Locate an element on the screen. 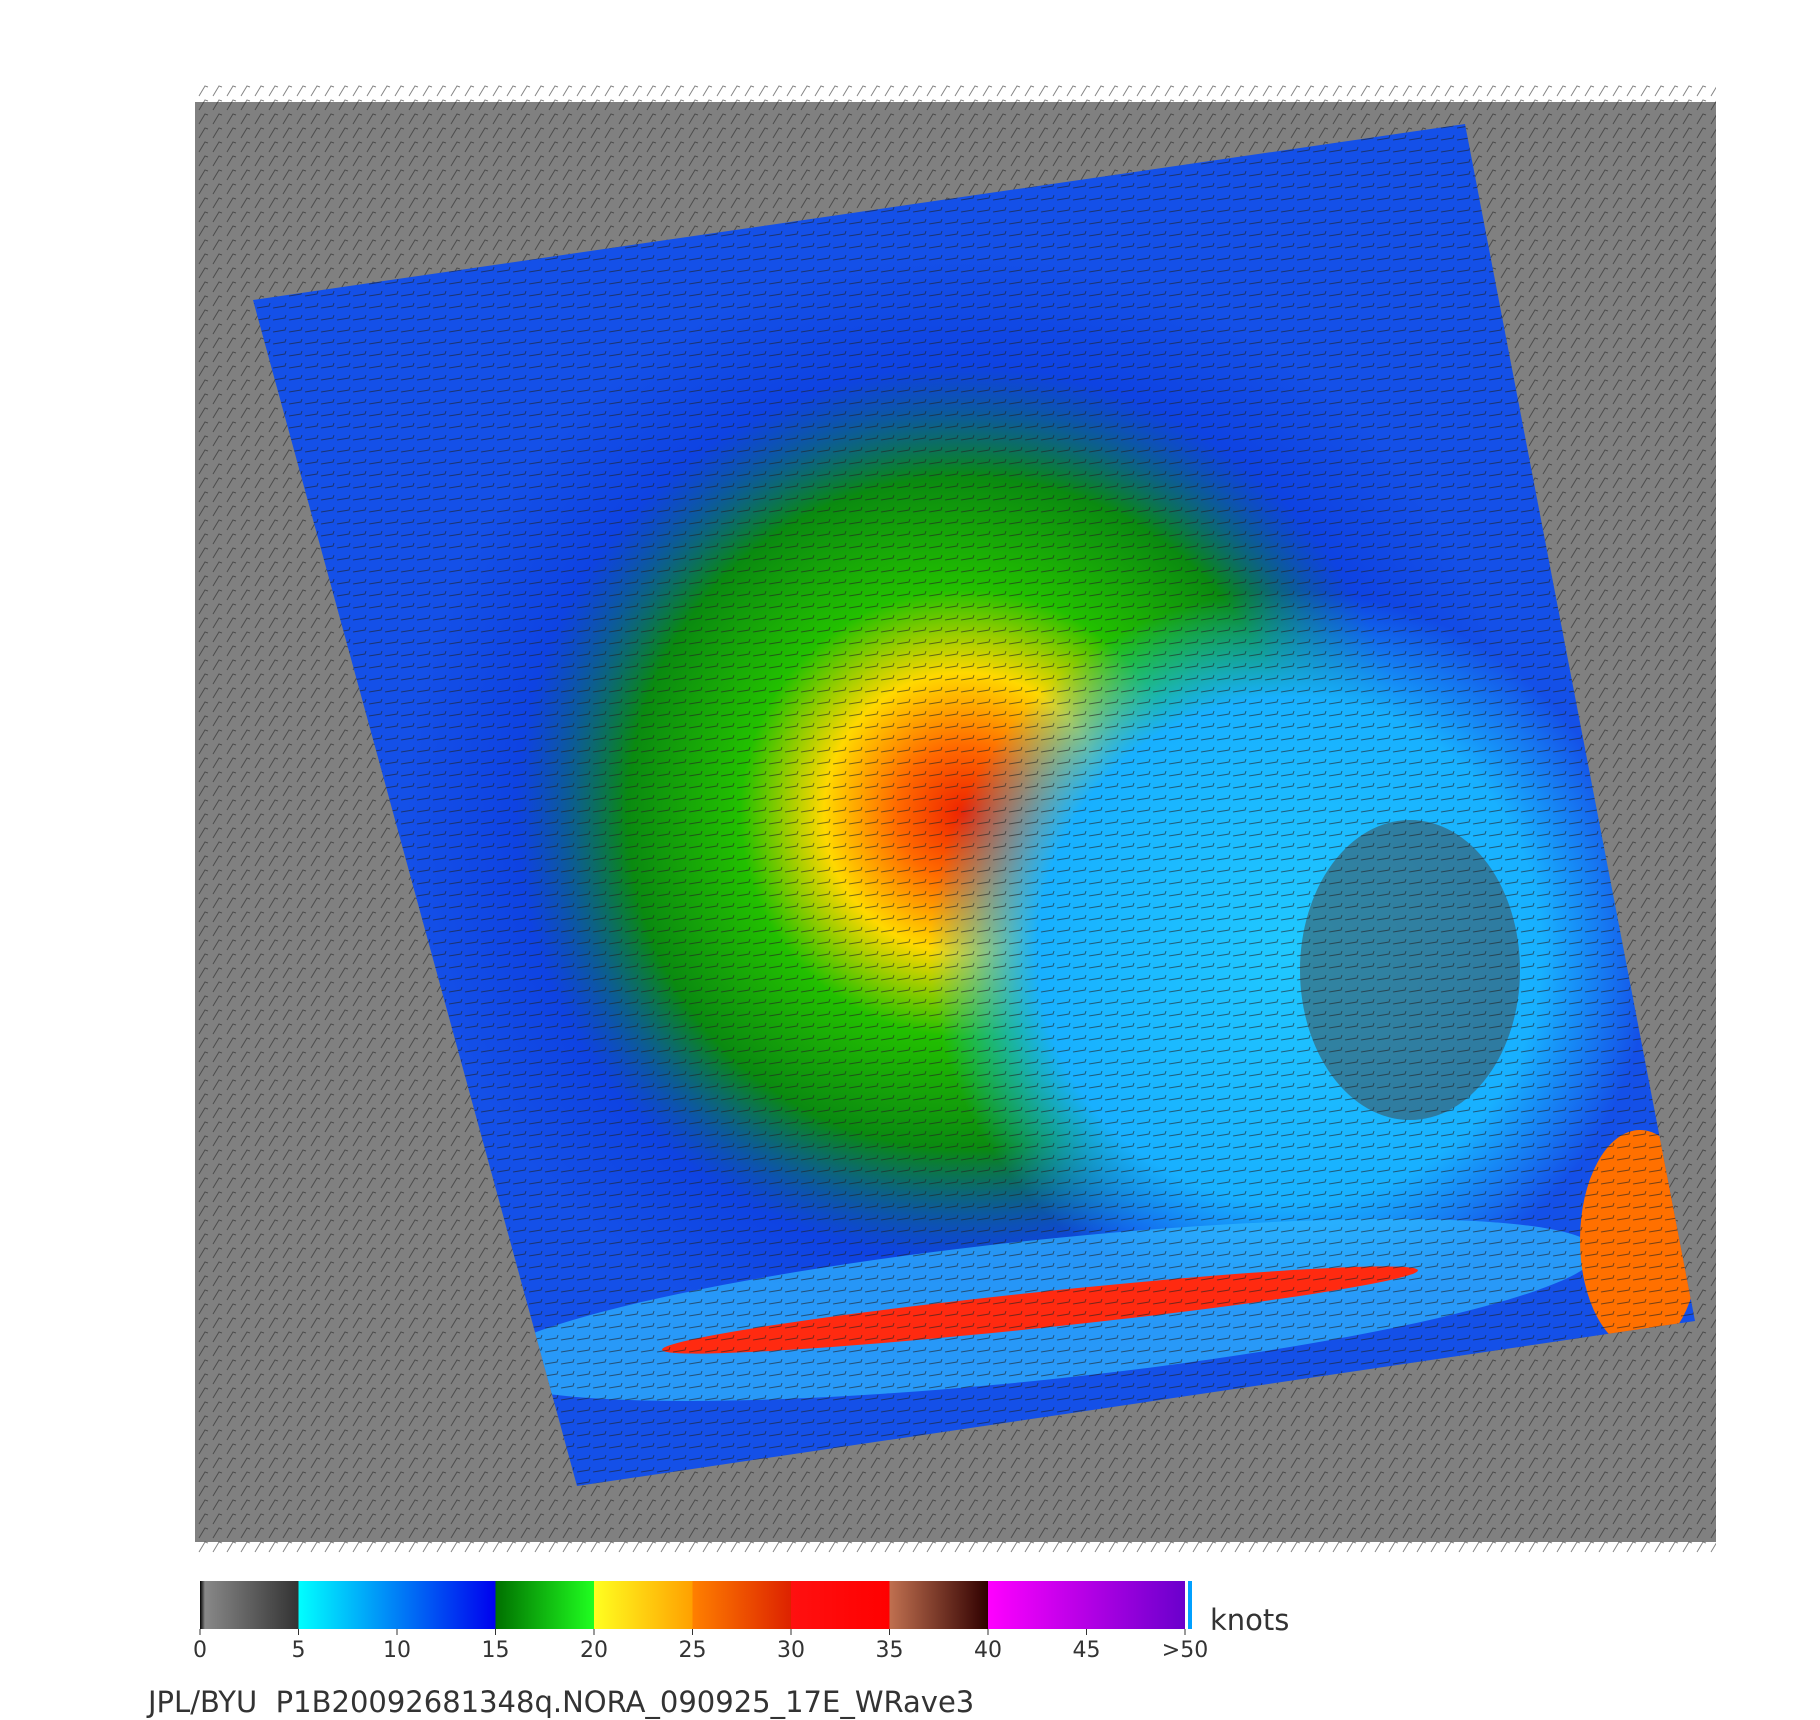 Image resolution: width=1820 pixels, height=1720 pixels. tick-label: 20 is located at coordinates (594, 1650).